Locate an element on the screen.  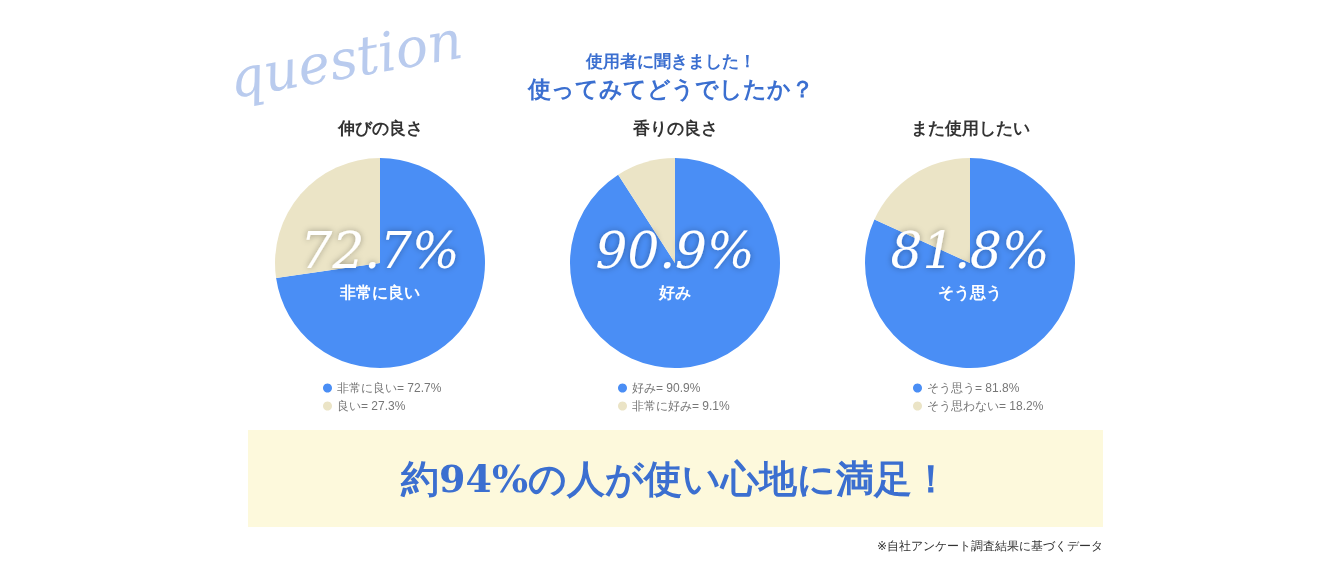
text: 使用者に聞きました！ is located at coordinates (671, 61).